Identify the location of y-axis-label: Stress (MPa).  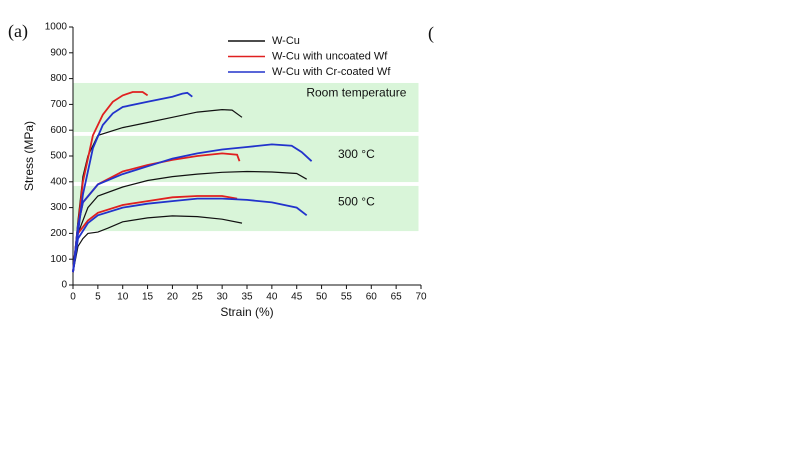
(29, 156).